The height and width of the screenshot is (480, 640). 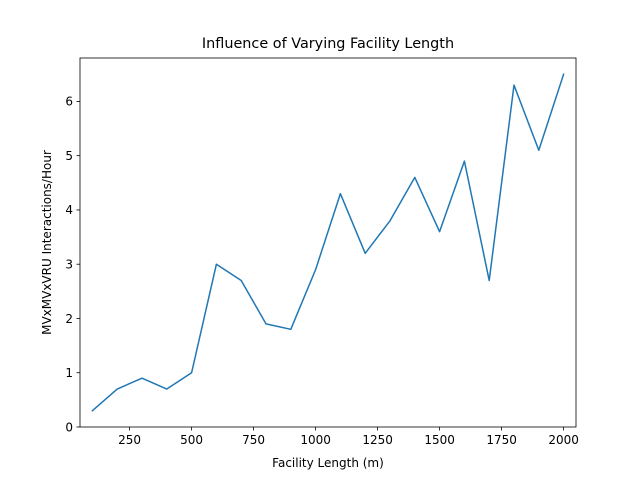 What do you see at coordinates (69, 265) in the screenshot?
I see `y-tick-label: 3` at bounding box center [69, 265].